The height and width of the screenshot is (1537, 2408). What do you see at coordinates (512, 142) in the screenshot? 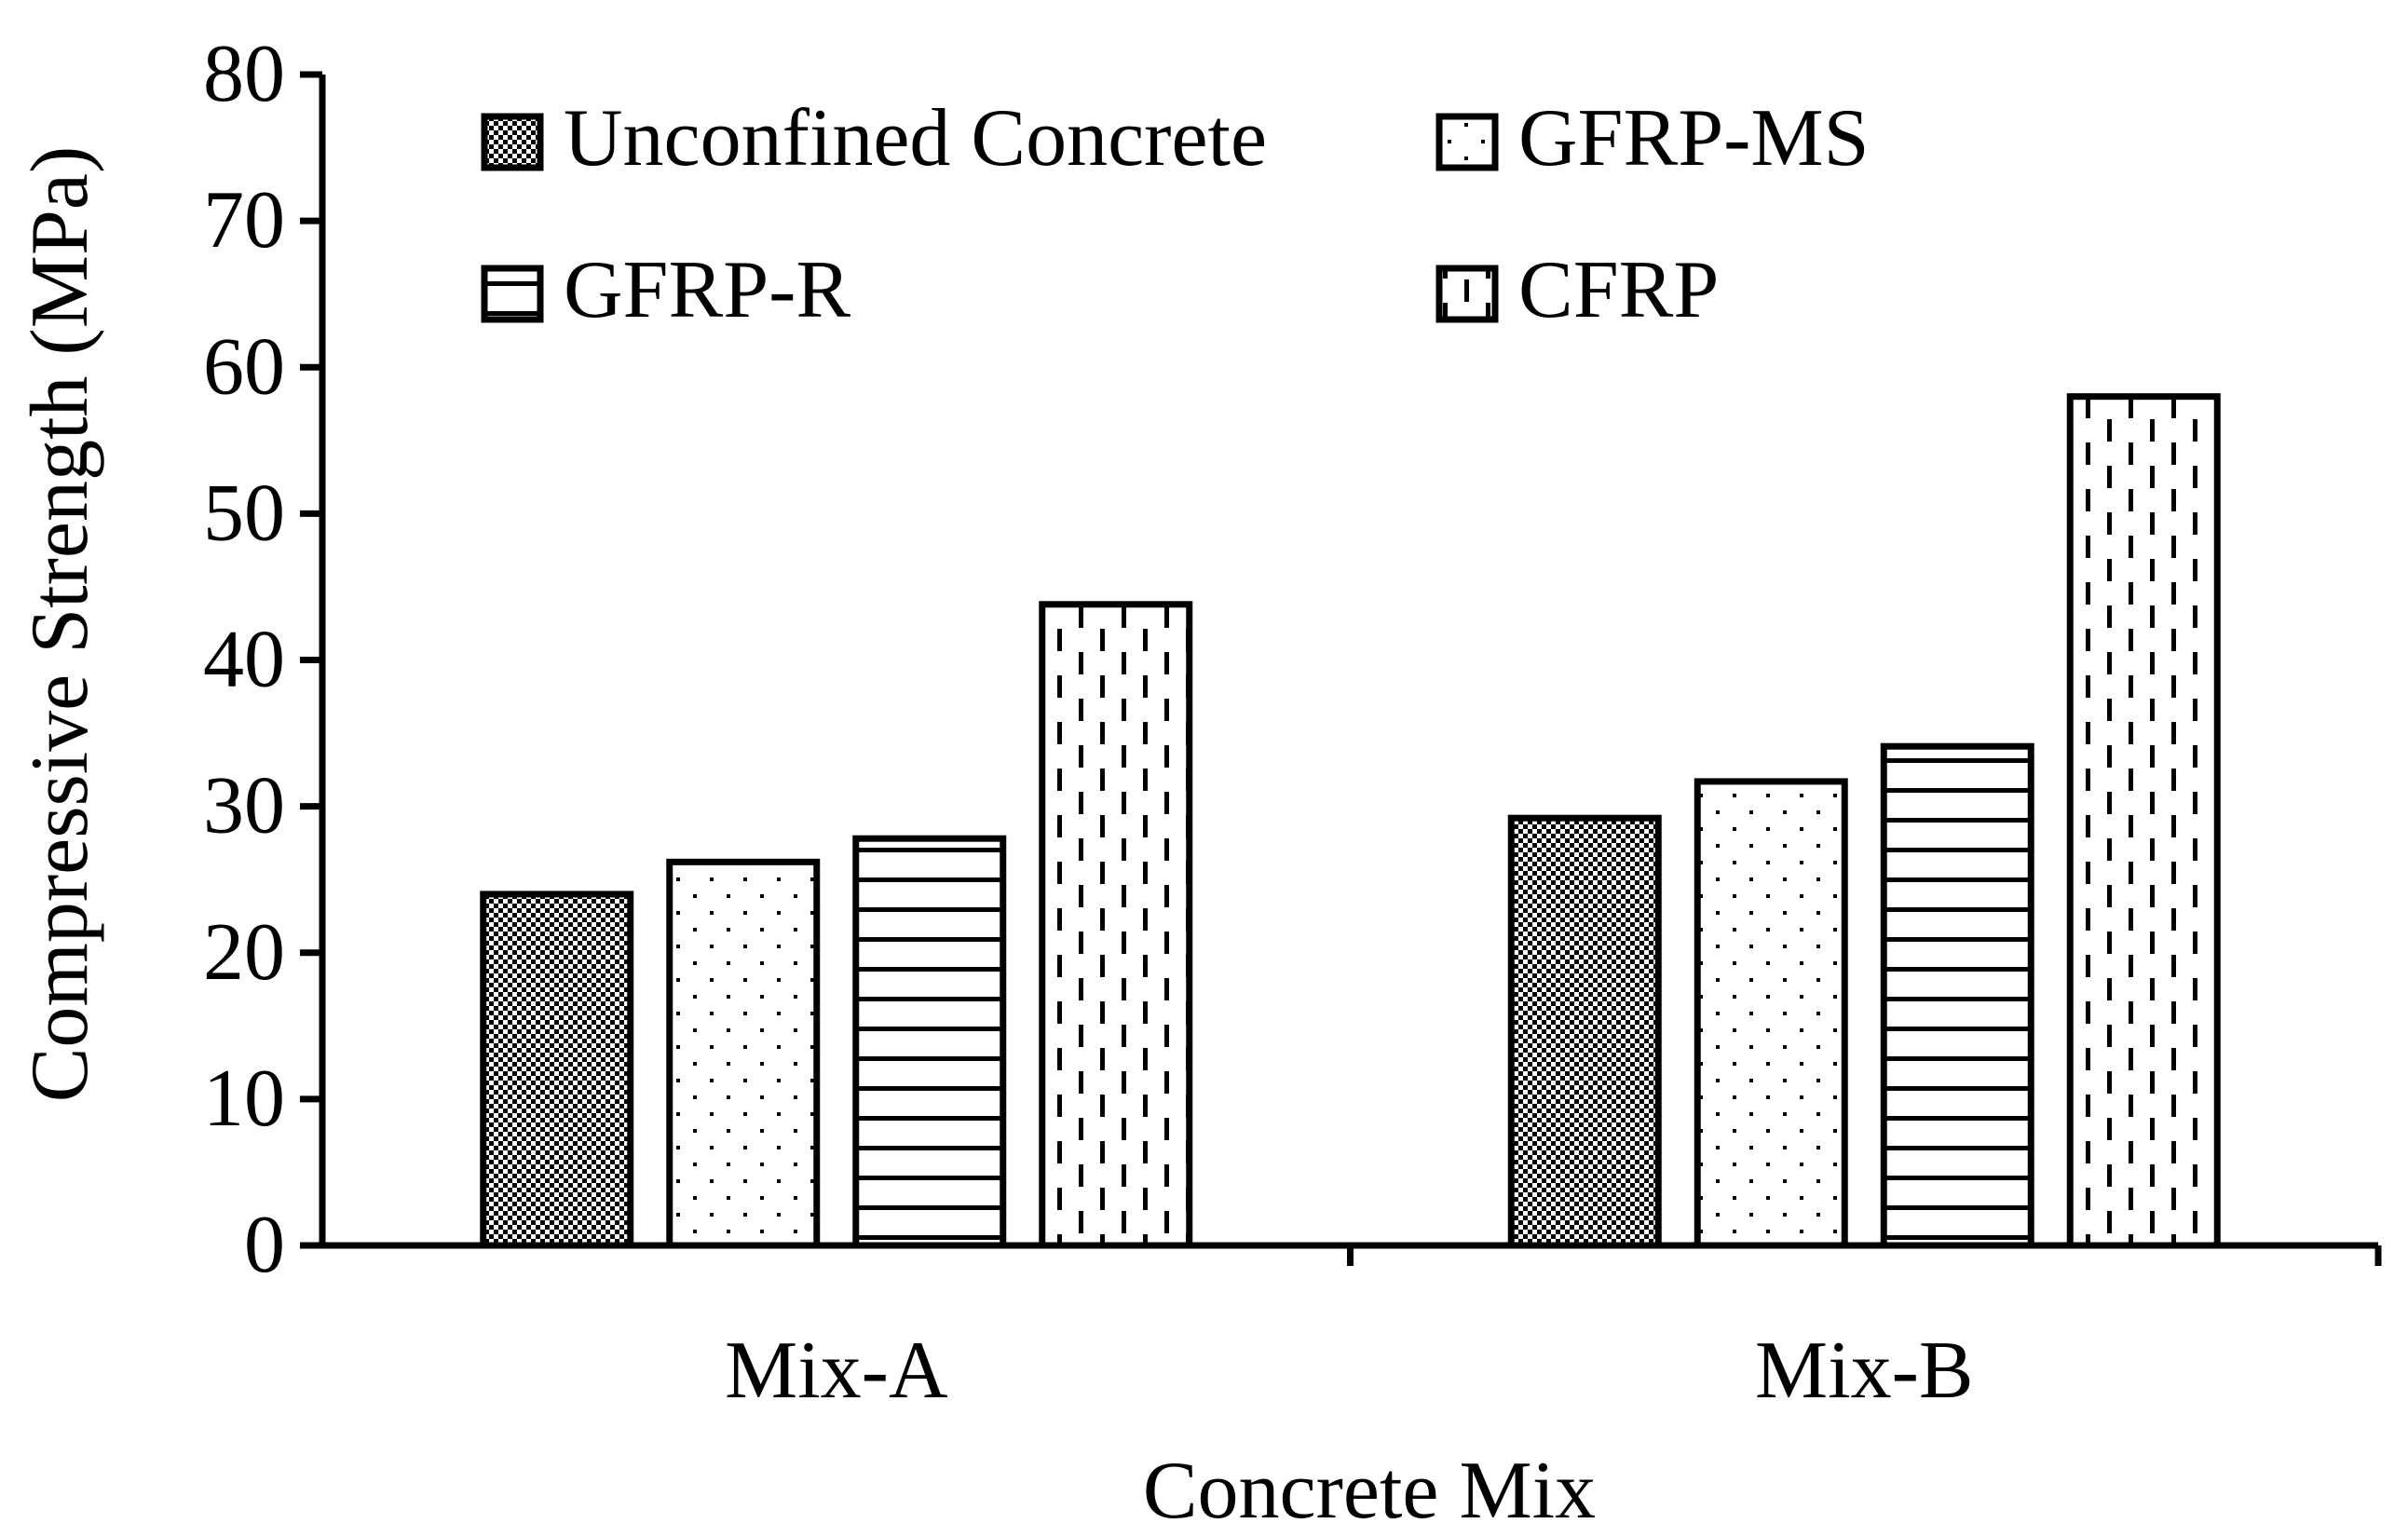
I see `legend-swatch-unconfined-concrete` at bounding box center [512, 142].